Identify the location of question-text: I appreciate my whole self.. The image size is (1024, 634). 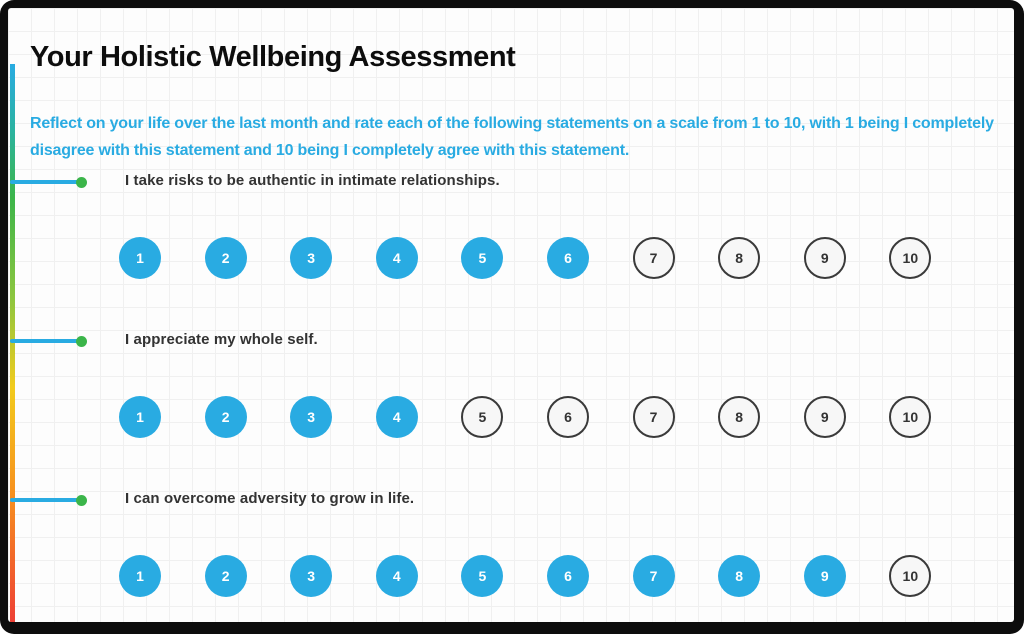
(221, 339).